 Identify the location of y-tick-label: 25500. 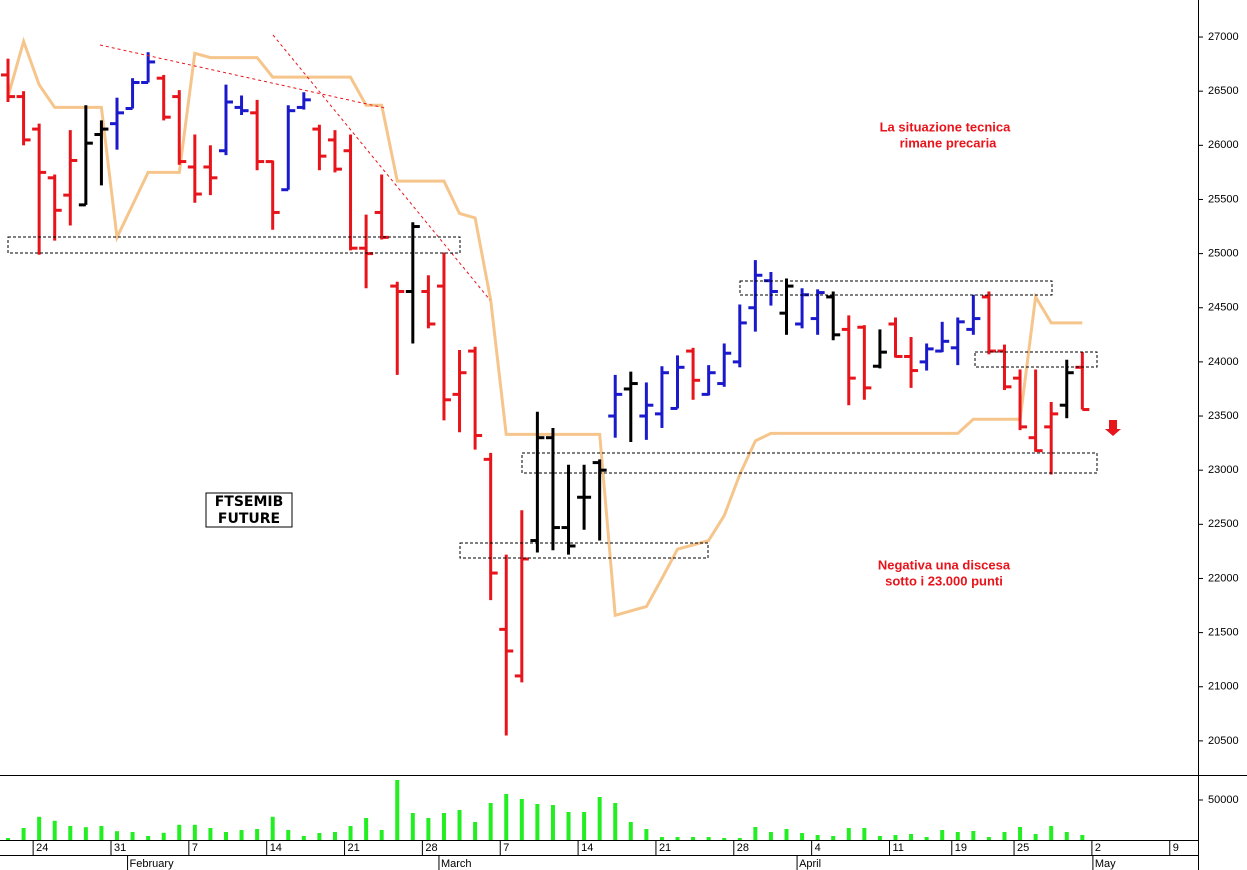
(1223, 199).